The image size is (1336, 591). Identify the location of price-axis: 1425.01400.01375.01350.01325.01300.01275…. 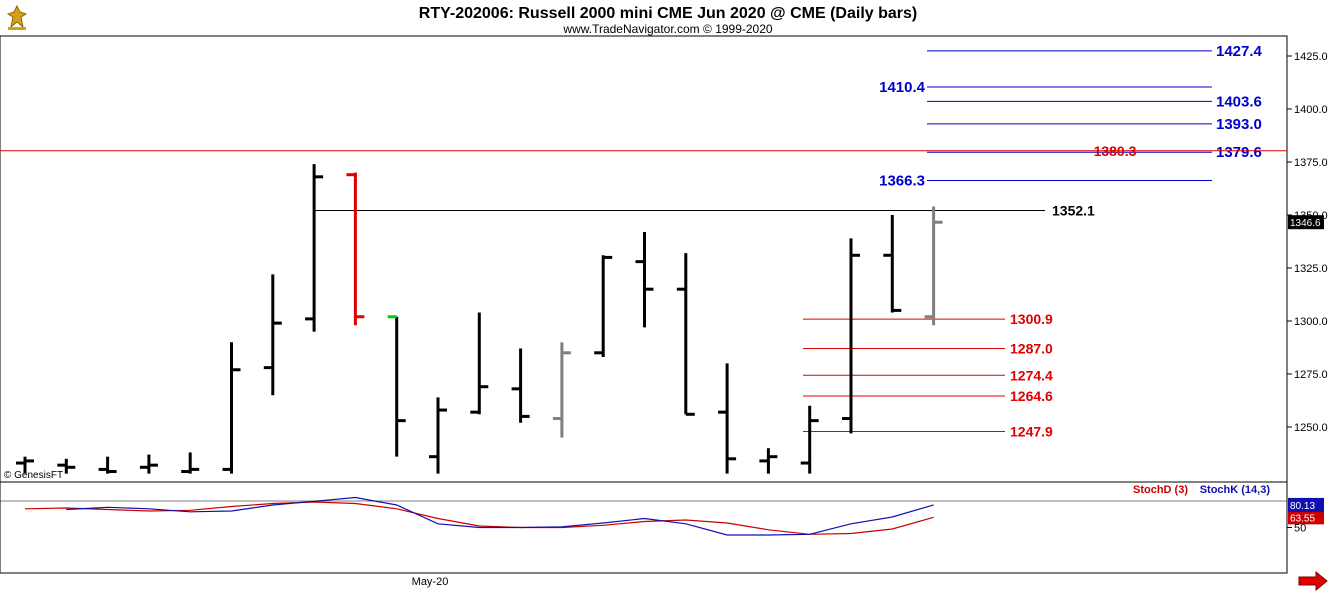
(1307, 293).